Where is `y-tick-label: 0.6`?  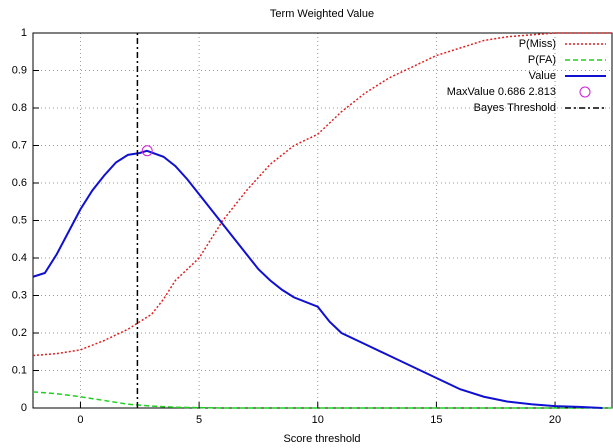
y-tick-label: 0.6 is located at coordinates (19, 183).